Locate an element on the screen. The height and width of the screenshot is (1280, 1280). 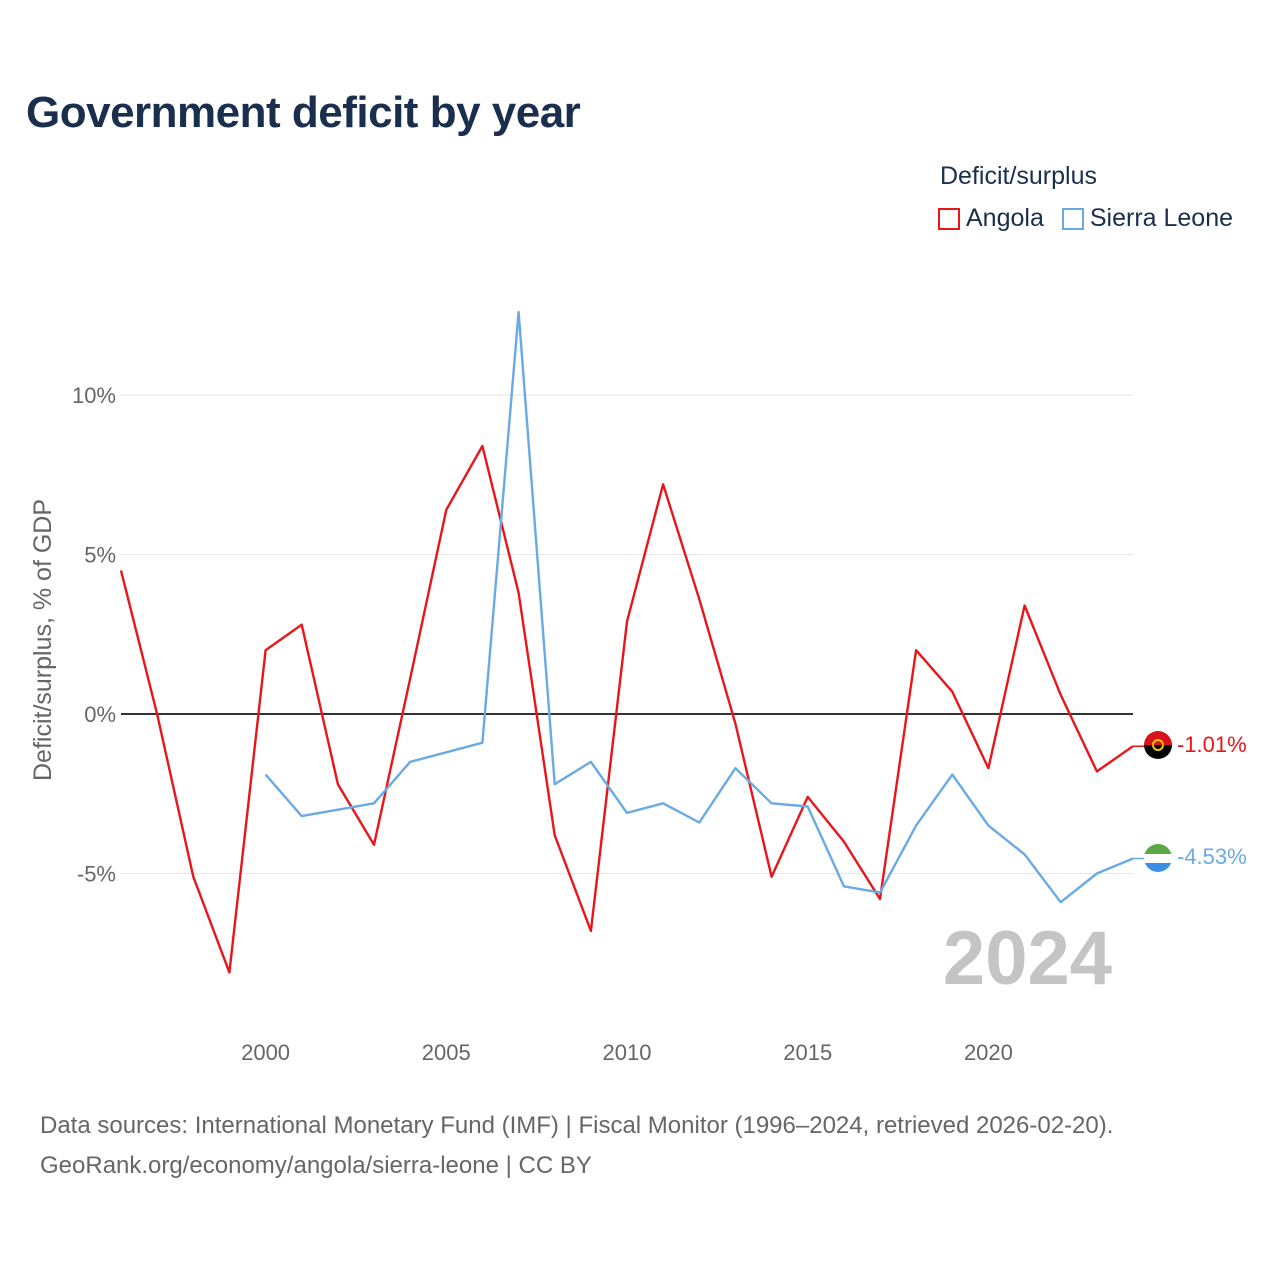
legend-label-sierra-leone: Sierra Leone is located at coordinates (1161, 218).